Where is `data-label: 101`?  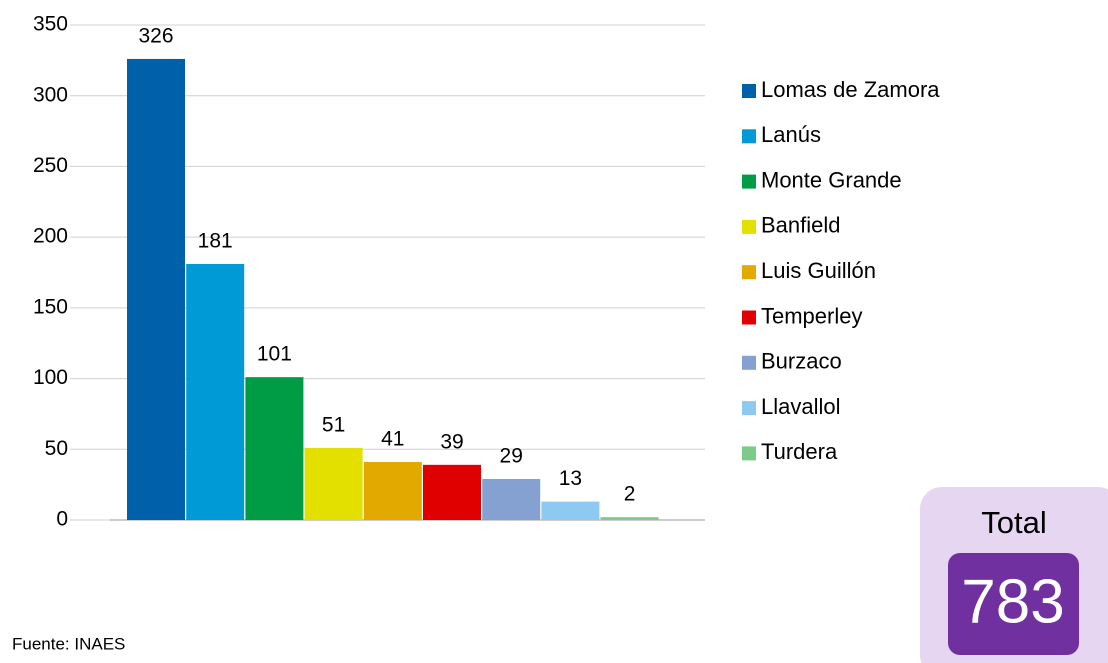 data-label: 101 is located at coordinates (274, 354).